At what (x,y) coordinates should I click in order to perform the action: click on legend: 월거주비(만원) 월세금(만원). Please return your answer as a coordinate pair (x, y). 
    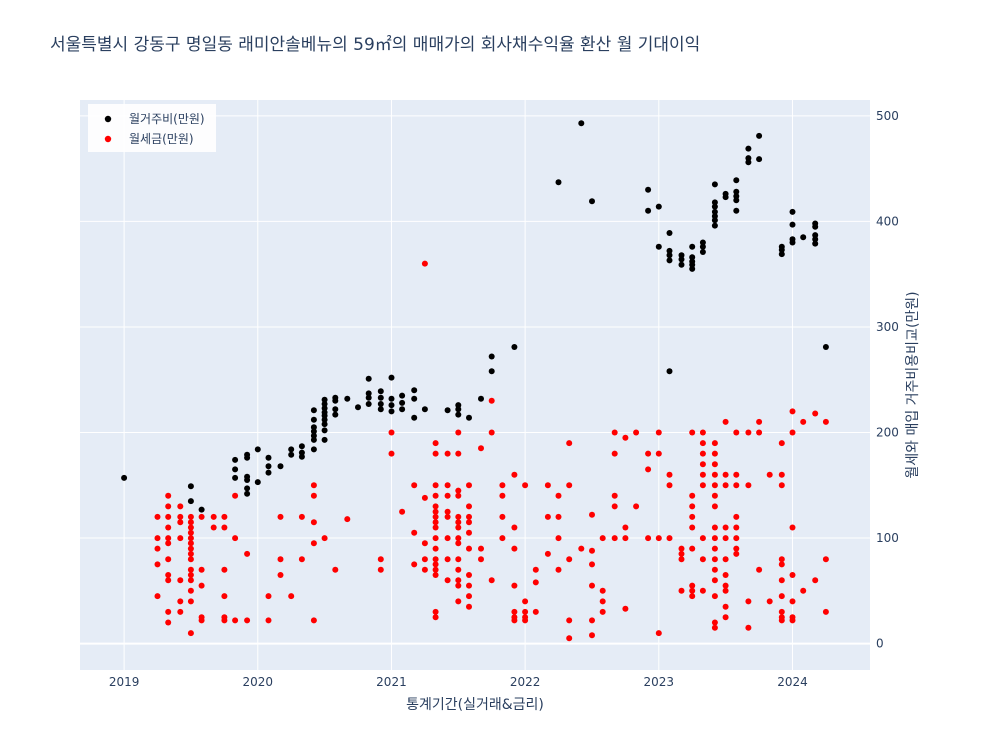
    Looking at the image, I should click on (152, 128).